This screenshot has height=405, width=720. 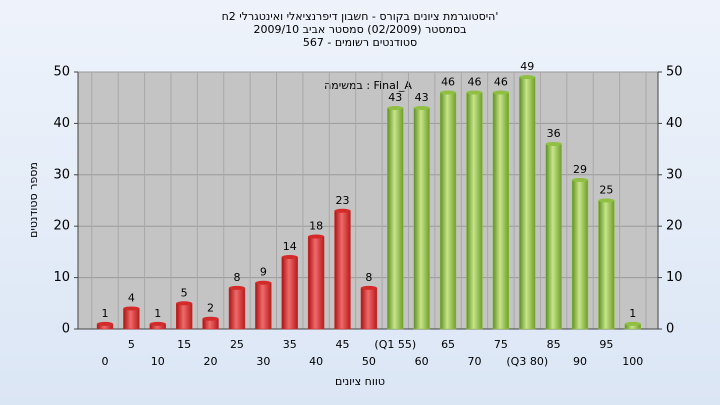 What do you see at coordinates (290, 246) in the screenshot?
I see `value-label: 14` at bounding box center [290, 246].